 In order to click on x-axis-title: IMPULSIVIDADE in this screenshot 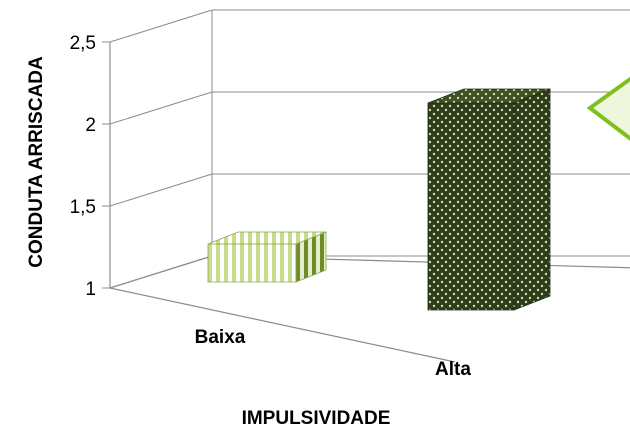, I will do `click(316, 418)`.